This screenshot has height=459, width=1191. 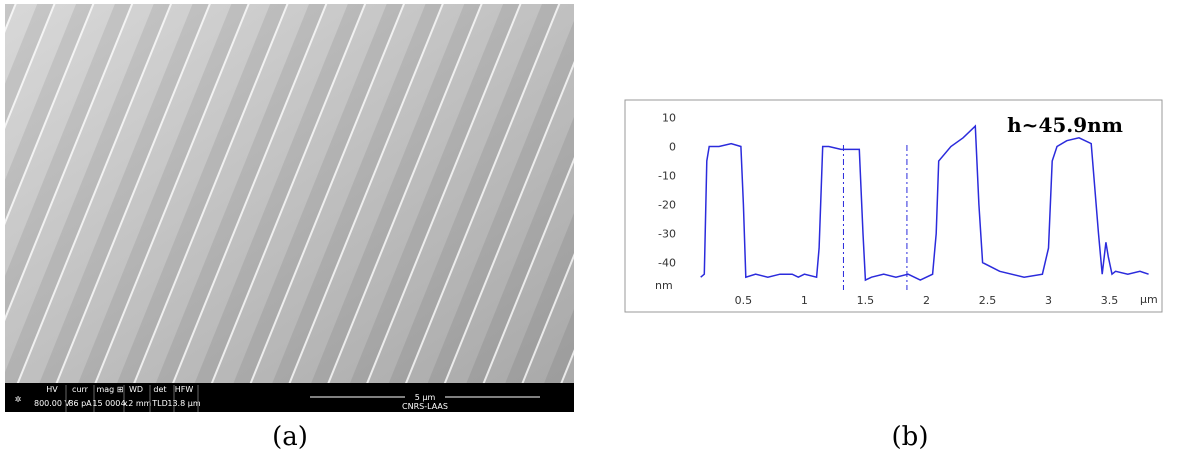 What do you see at coordinates (667, 176) in the screenshot?
I see `y-tick-label: -10` at bounding box center [667, 176].